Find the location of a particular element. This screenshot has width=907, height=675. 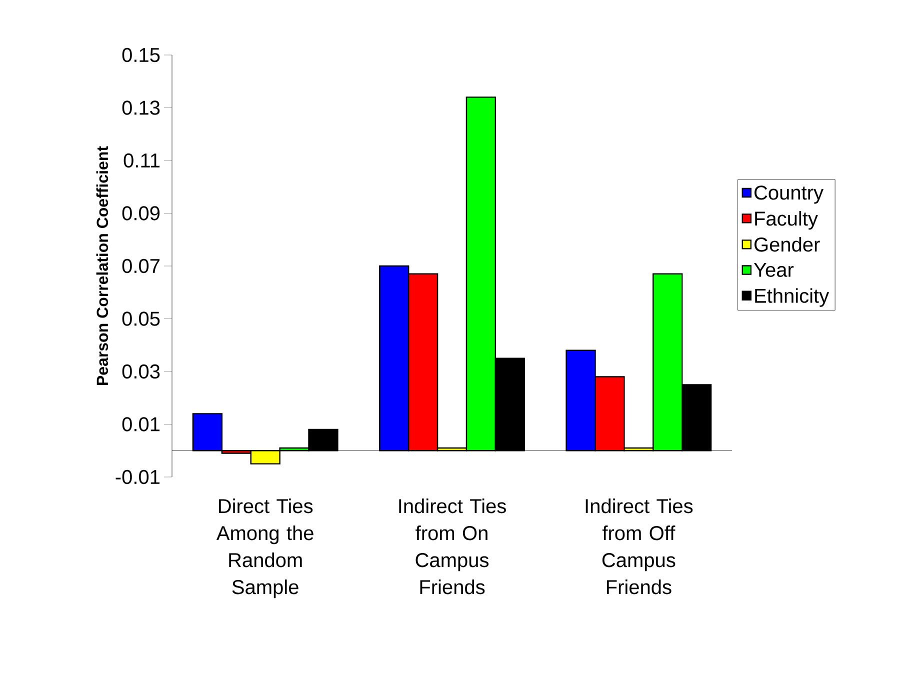

x-tick-label: Indirect Ties from Off Campus Friends is located at coordinates (639, 546).